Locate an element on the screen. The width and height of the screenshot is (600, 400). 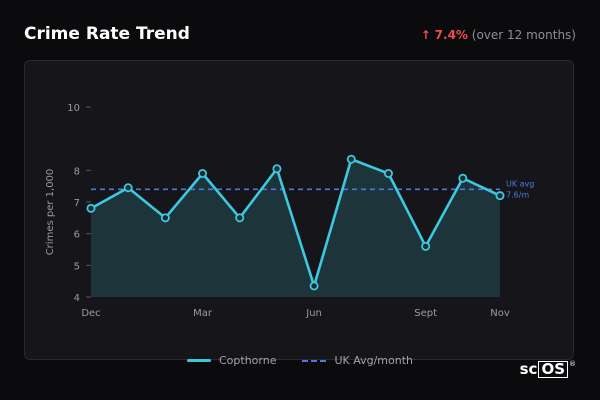
y-tick-label: 6 is located at coordinates (77, 235).